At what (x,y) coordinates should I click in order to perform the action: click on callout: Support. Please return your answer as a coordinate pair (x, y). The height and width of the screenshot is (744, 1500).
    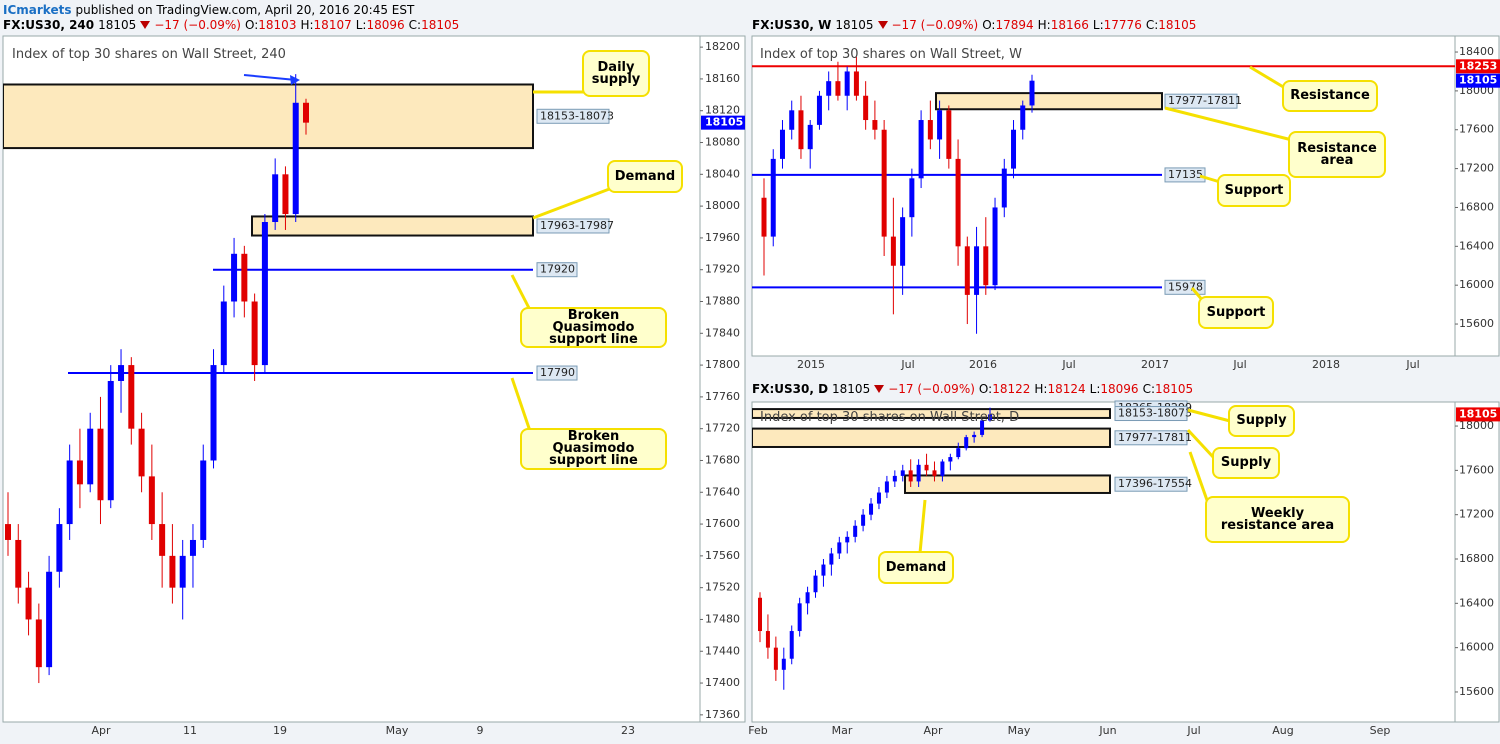
    Looking at the image, I should click on (1254, 190).